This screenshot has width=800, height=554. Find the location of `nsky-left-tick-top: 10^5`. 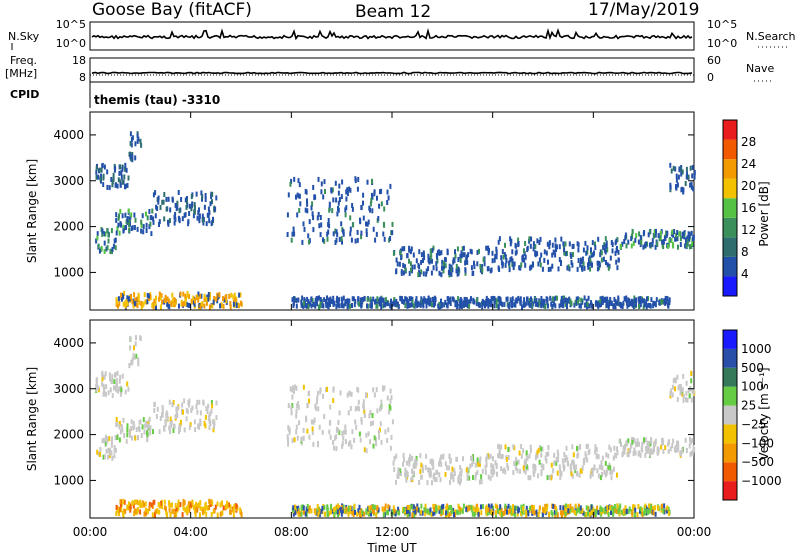

nsky-left-tick-top: 10^5 is located at coordinates (71, 24).